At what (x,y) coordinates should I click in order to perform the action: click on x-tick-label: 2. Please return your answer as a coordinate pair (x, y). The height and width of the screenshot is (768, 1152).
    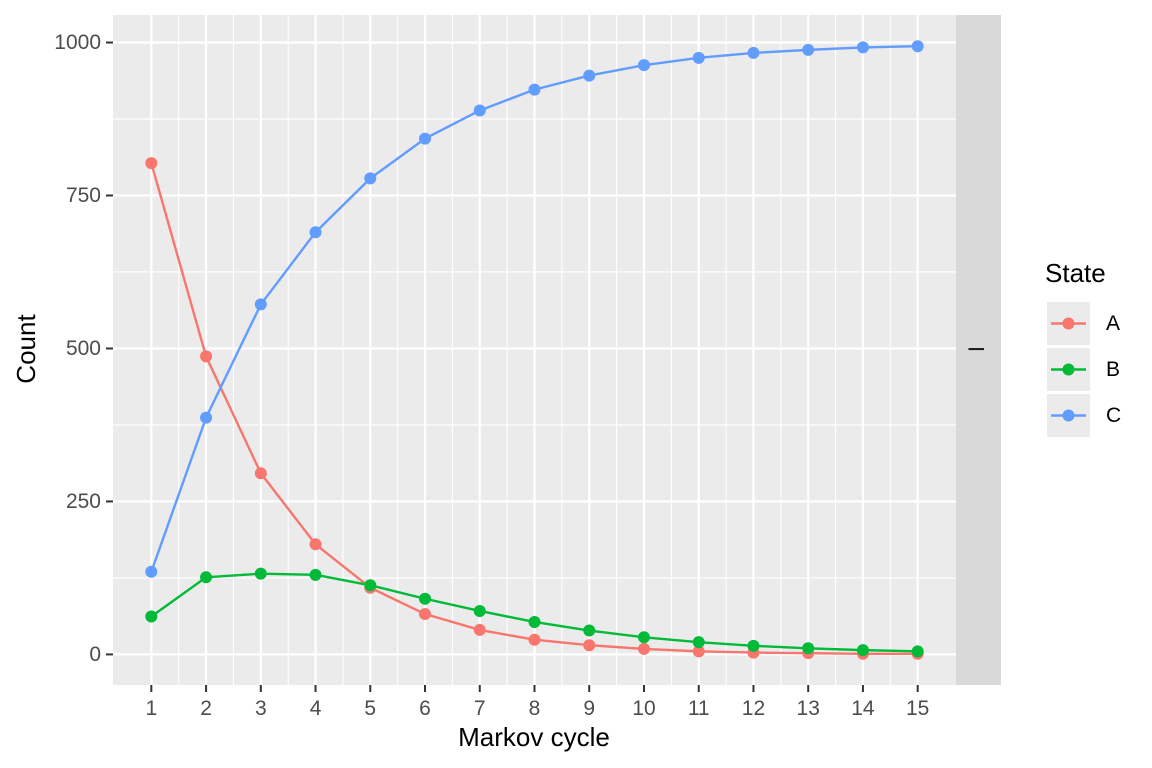
    Looking at the image, I should click on (206, 708).